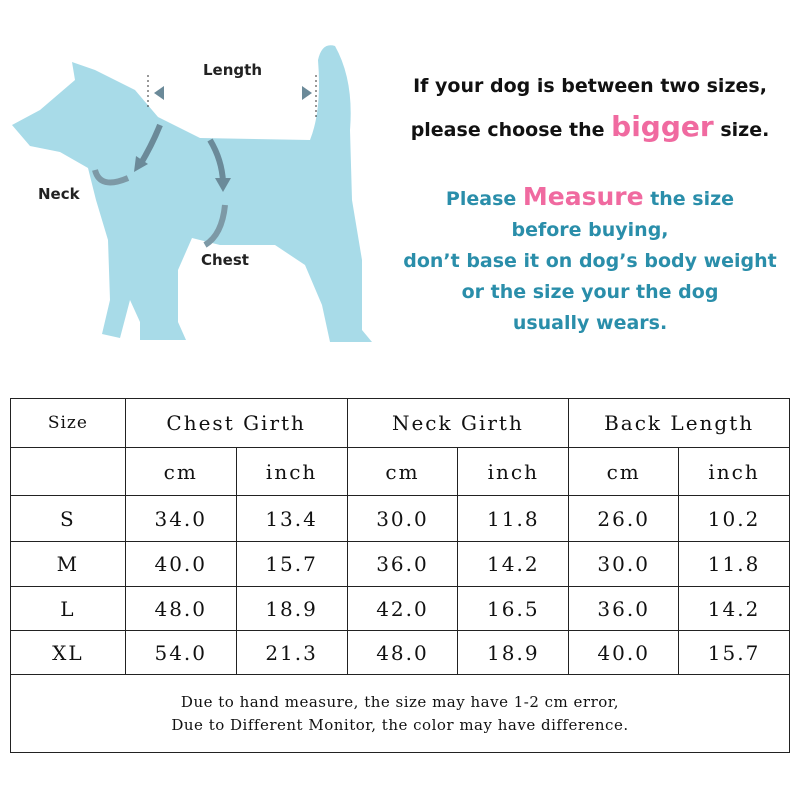 The width and height of the screenshot is (800, 800). I want to click on group-header: Chest Girth, so click(236, 423).